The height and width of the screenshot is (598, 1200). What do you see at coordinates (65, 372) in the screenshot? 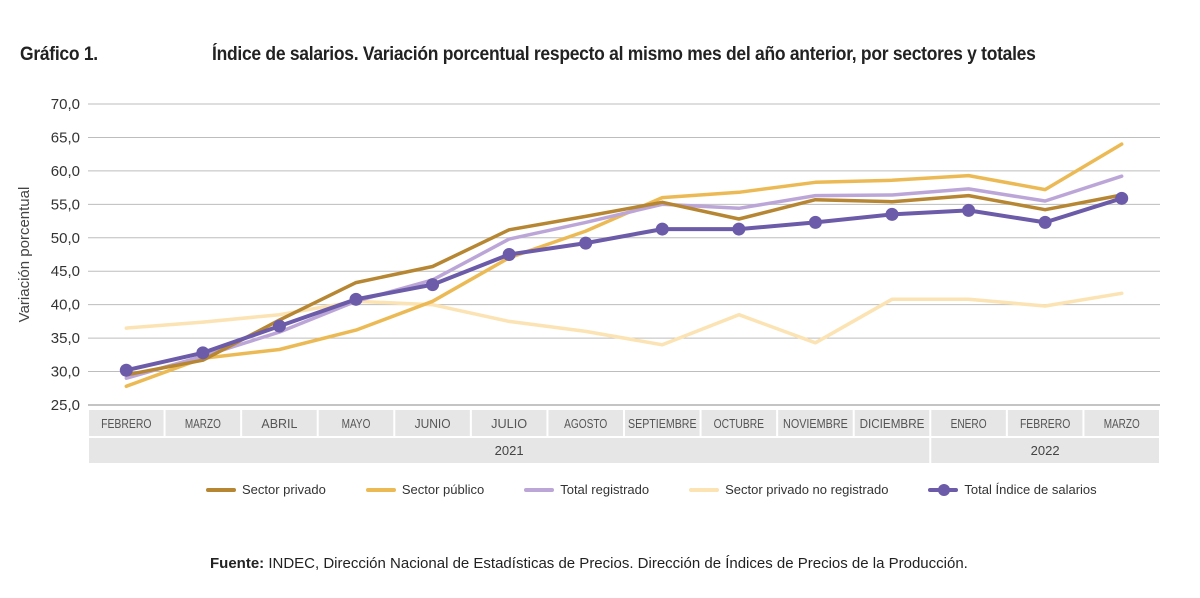
I see `y-tick-label: 30,0` at bounding box center [65, 372].